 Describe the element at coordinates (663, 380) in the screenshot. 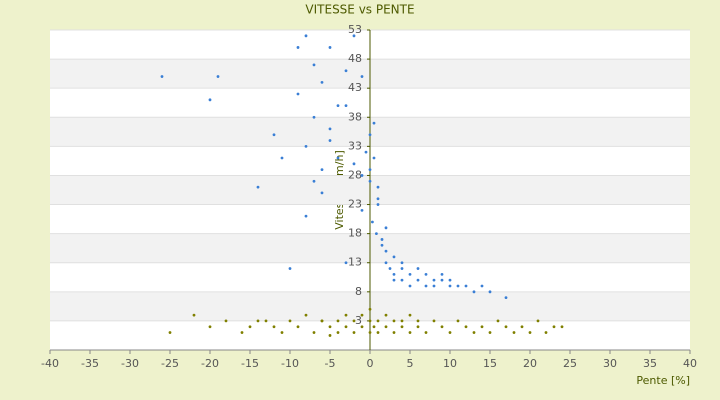

I see `x-axis-label: Pente [%]` at that location.